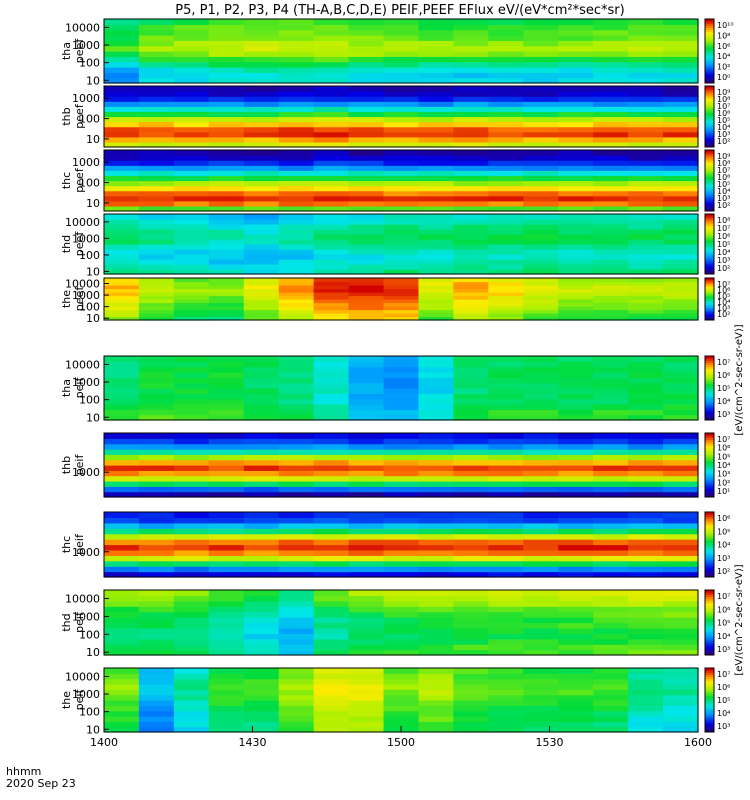 The height and width of the screenshot is (800, 750). What do you see at coordinates (66, 465) in the screenshot?
I see `panel-probe-label: thb` at bounding box center [66, 465].